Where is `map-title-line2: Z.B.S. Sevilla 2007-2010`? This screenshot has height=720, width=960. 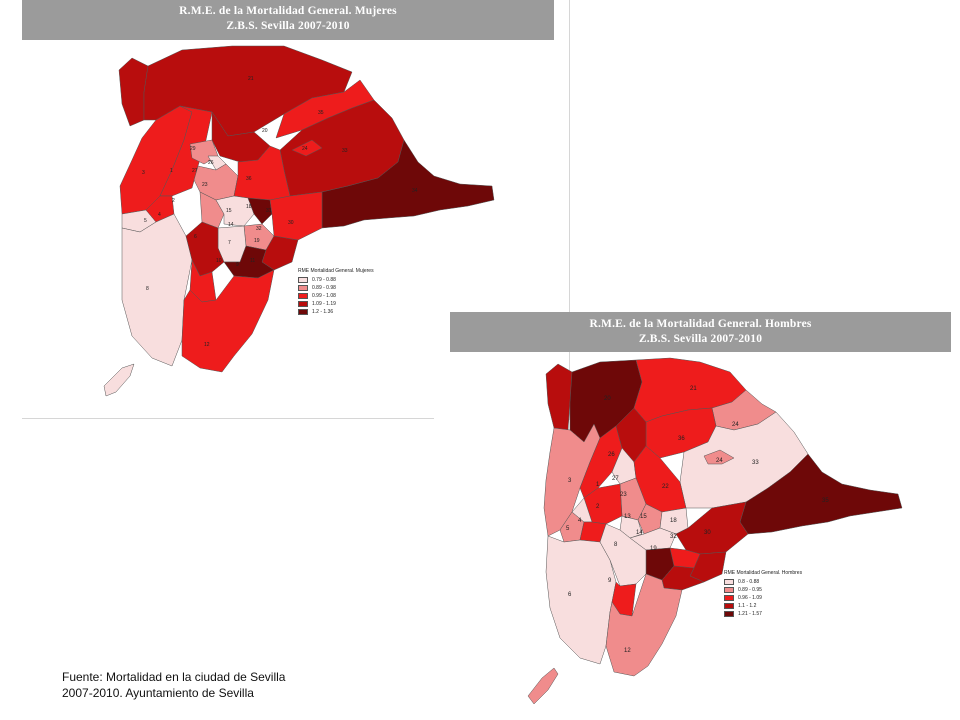
map-title-line2: Z.B.S. Sevilla 2007-2010 is located at coordinates (288, 26).